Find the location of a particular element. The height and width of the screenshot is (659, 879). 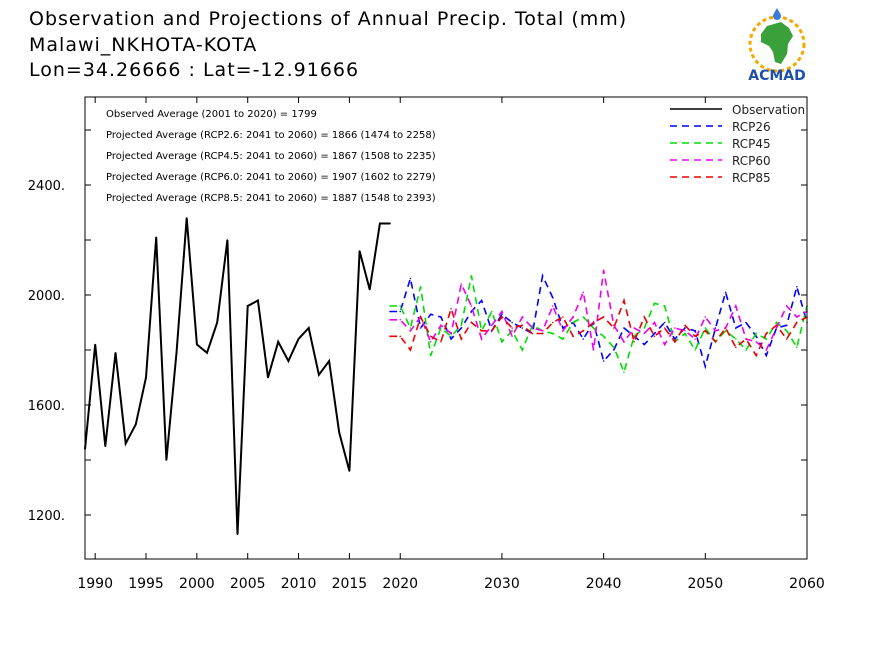

y-tick-label: 1200. is located at coordinates (46, 516).